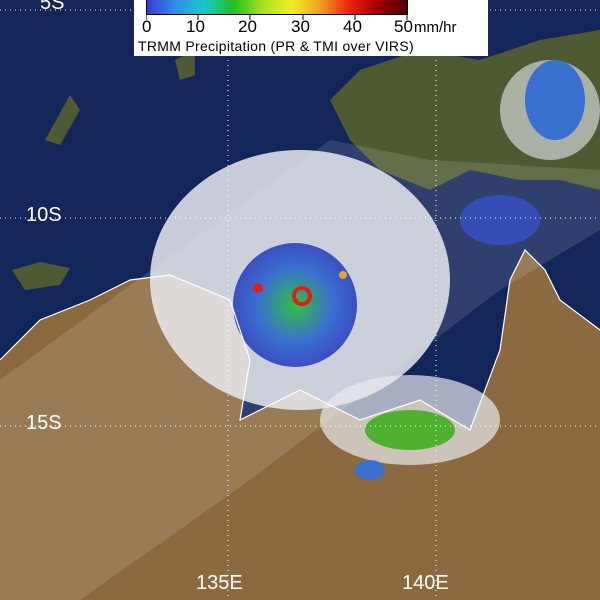 Image resolution: width=600 pixels, height=600 pixels. What do you see at coordinates (276, 46) in the screenshot?
I see `legend-title: TRMM Precipitation (PR & TMI over VIRS)` at bounding box center [276, 46].